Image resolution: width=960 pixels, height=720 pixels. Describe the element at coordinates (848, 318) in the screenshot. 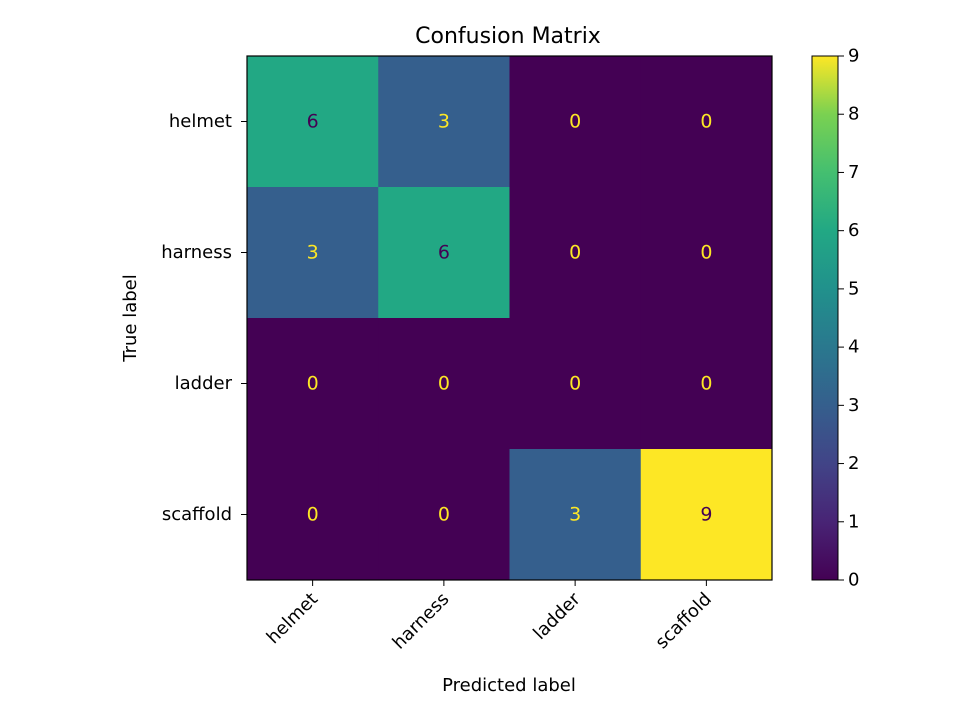

I see `colorbar-ticks: 0 1 2 3 4 5 6 7 8 9` at that location.